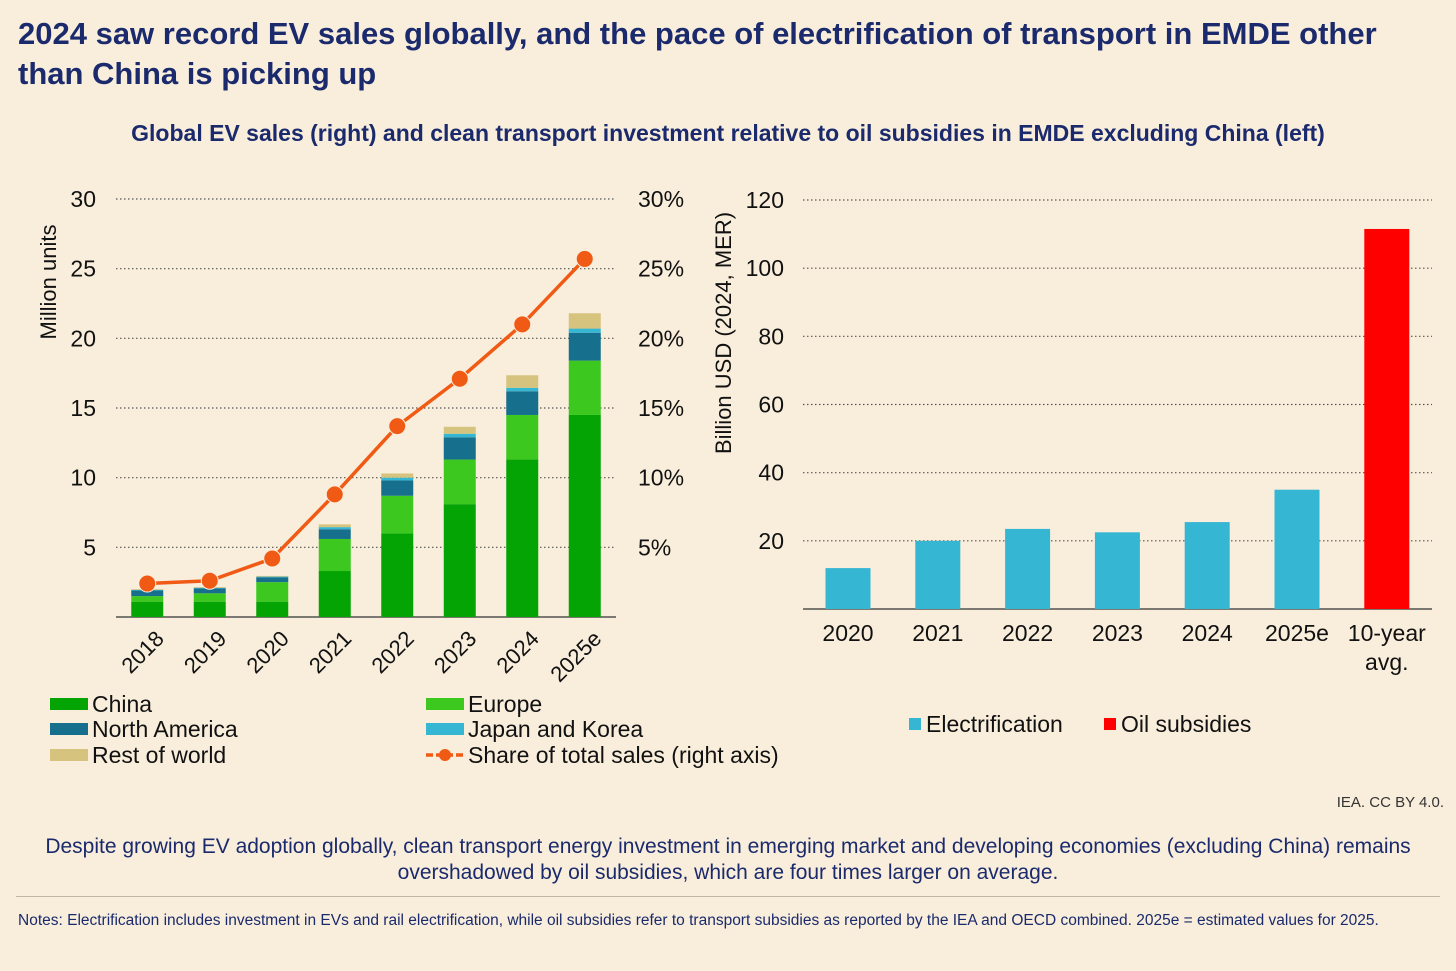 This screenshot has width=1456, height=971. What do you see at coordinates (205, 652) in the screenshot?
I see `x-tick-label: 2019` at bounding box center [205, 652].